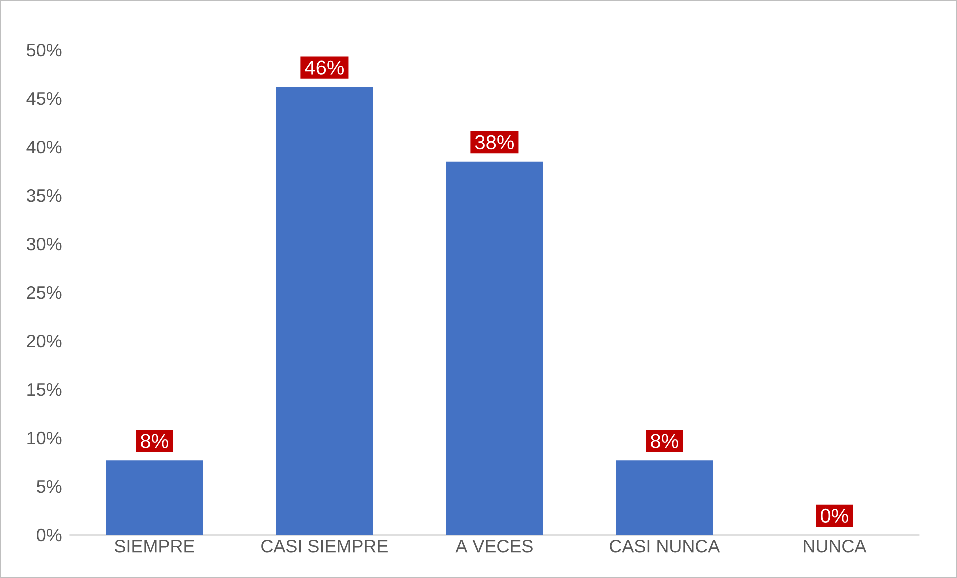 Image resolution: width=957 pixels, height=578 pixels. Describe the element at coordinates (49, 487) in the screenshot. I see `y-tick-label: 5%` at that location.